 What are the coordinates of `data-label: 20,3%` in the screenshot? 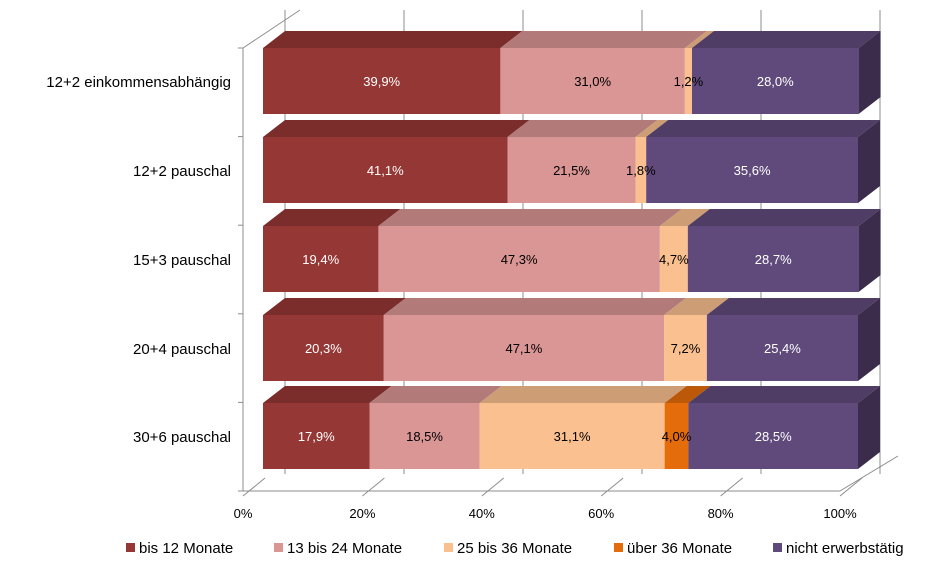 It's located at (323, 348).